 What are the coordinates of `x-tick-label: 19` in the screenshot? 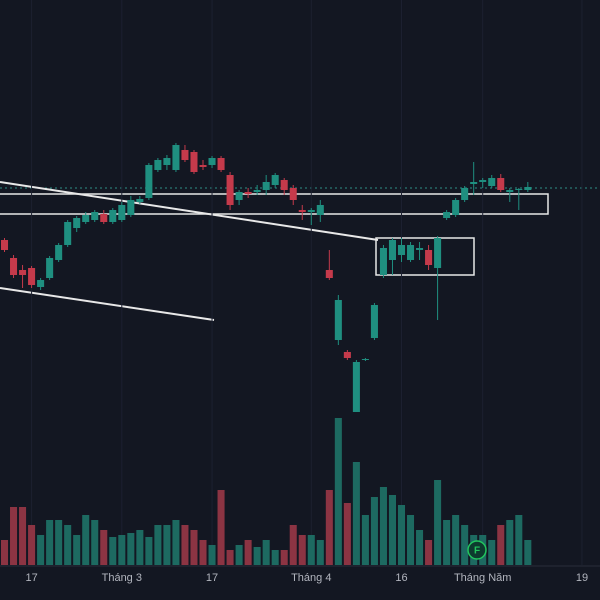 It's located at (582, 578).